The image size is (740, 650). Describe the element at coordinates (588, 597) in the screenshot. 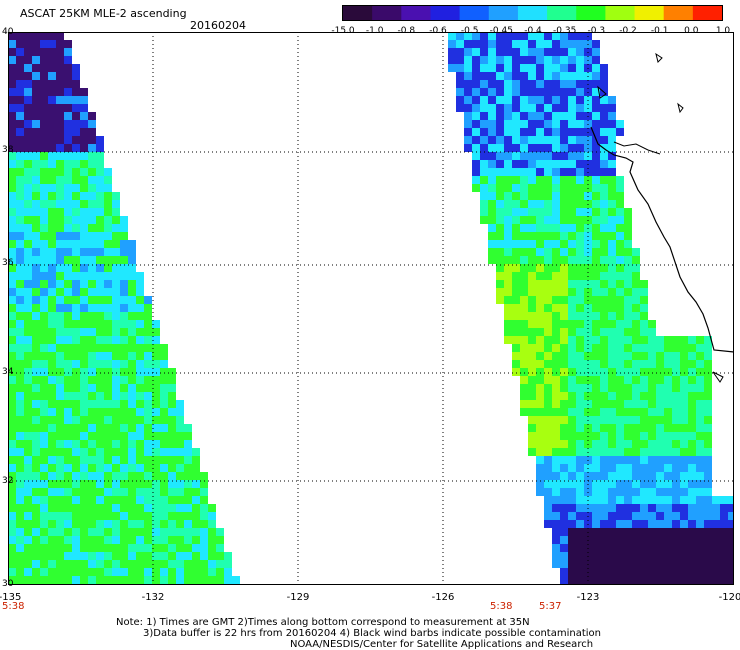

I see `lon-label: -123` at that location.